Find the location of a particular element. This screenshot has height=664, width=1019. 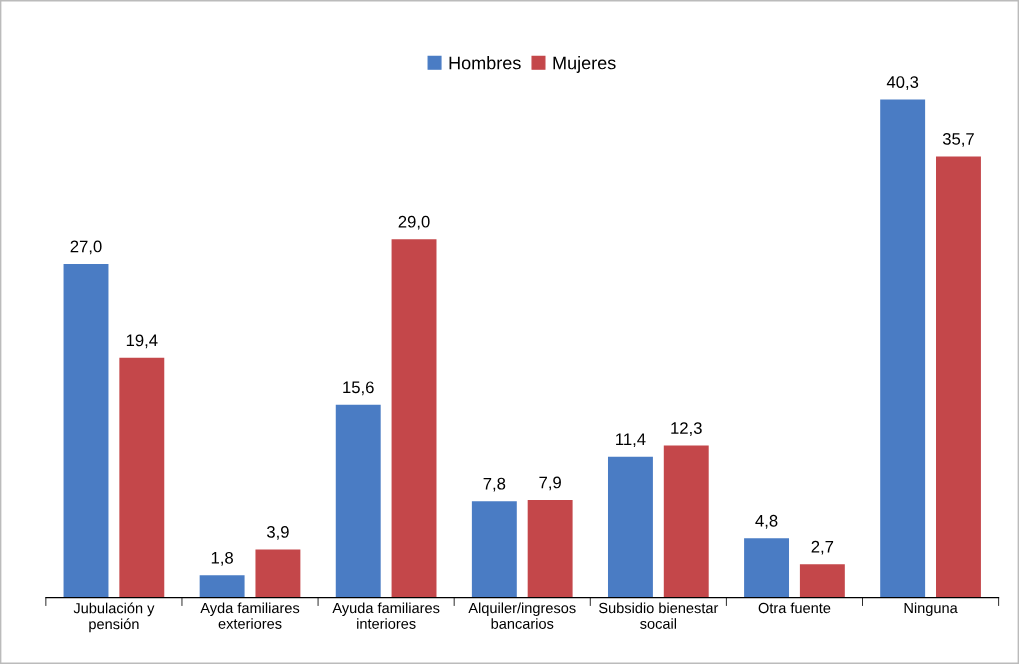

data-label: 3,9 is located at coordinates (277, 532).